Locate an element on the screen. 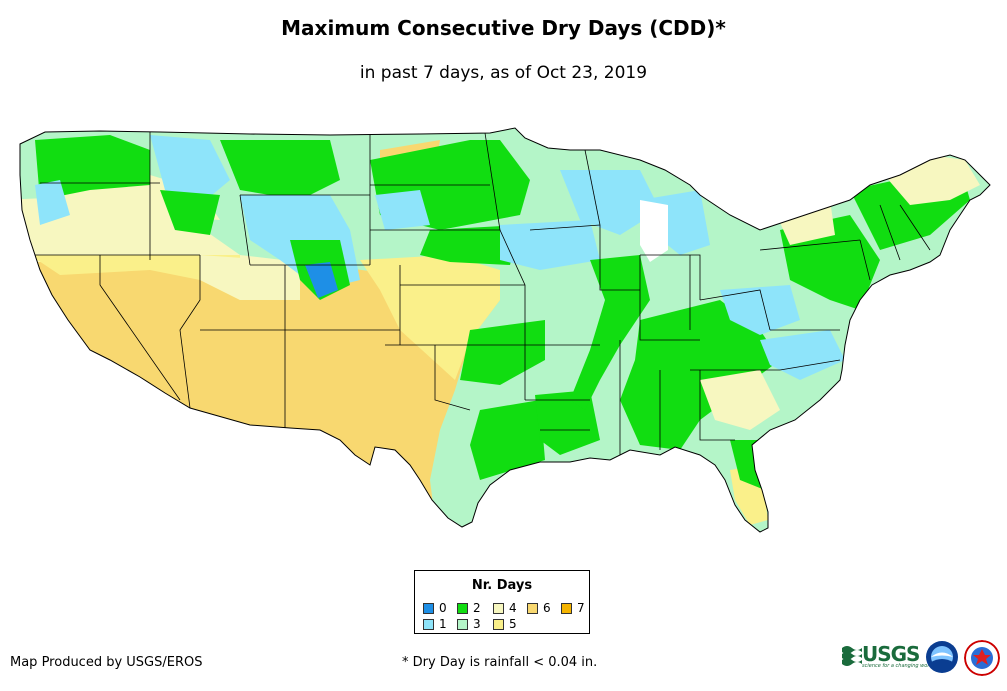 This screenshot has height=691, width=1007. legend: Nr. Days 0 1 2 3 4 5 6 7 is located at coordinates (502, 602).